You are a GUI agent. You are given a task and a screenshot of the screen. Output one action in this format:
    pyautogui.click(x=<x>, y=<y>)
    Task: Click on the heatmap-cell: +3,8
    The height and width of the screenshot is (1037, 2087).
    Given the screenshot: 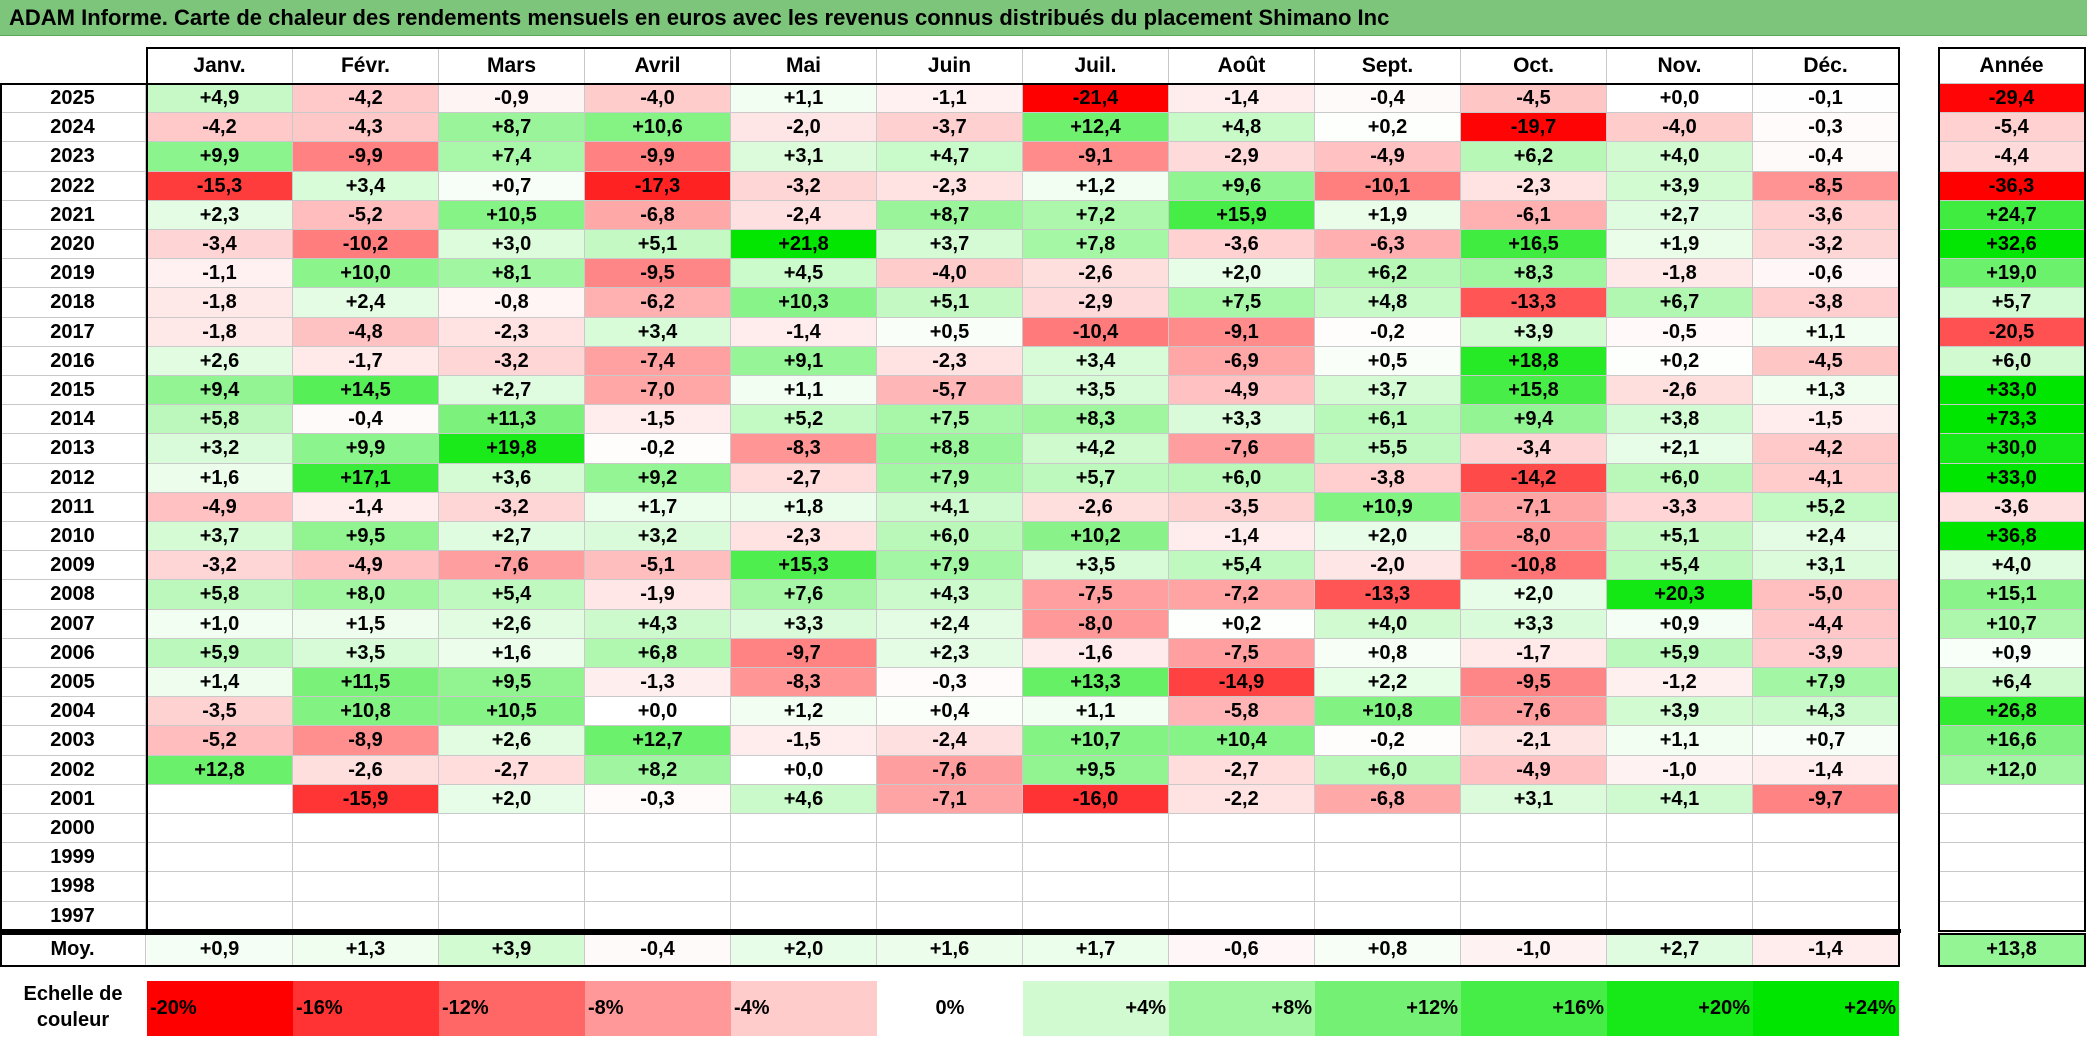 What is the action you would take?
    pyautogui.click(x=1680, y=419)
    